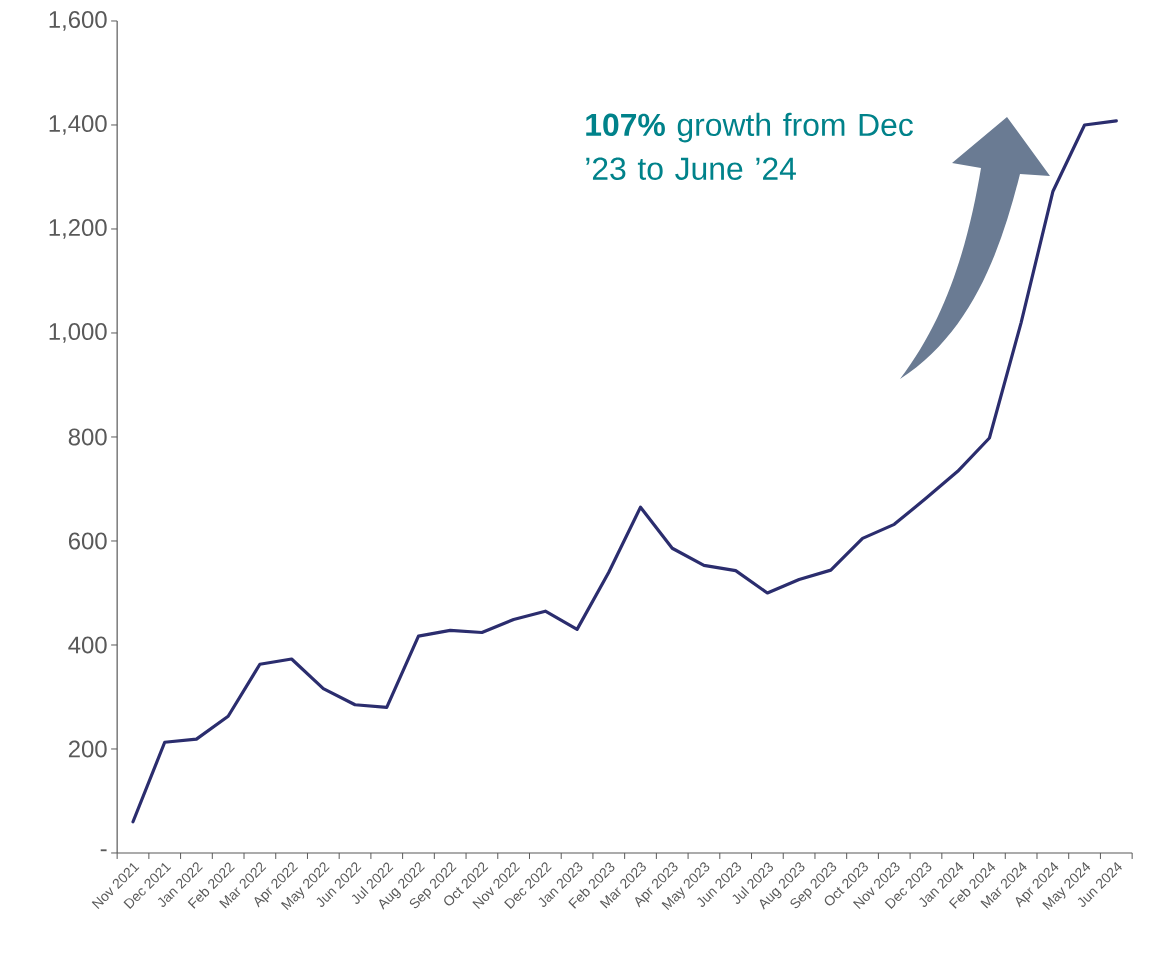 The width and height of the screenshot is (1164, 954). What do you see at coordinates (78, 125) in the screenshot?
I see `y-tick-label: 1,400` at bounding box center [78, 125].